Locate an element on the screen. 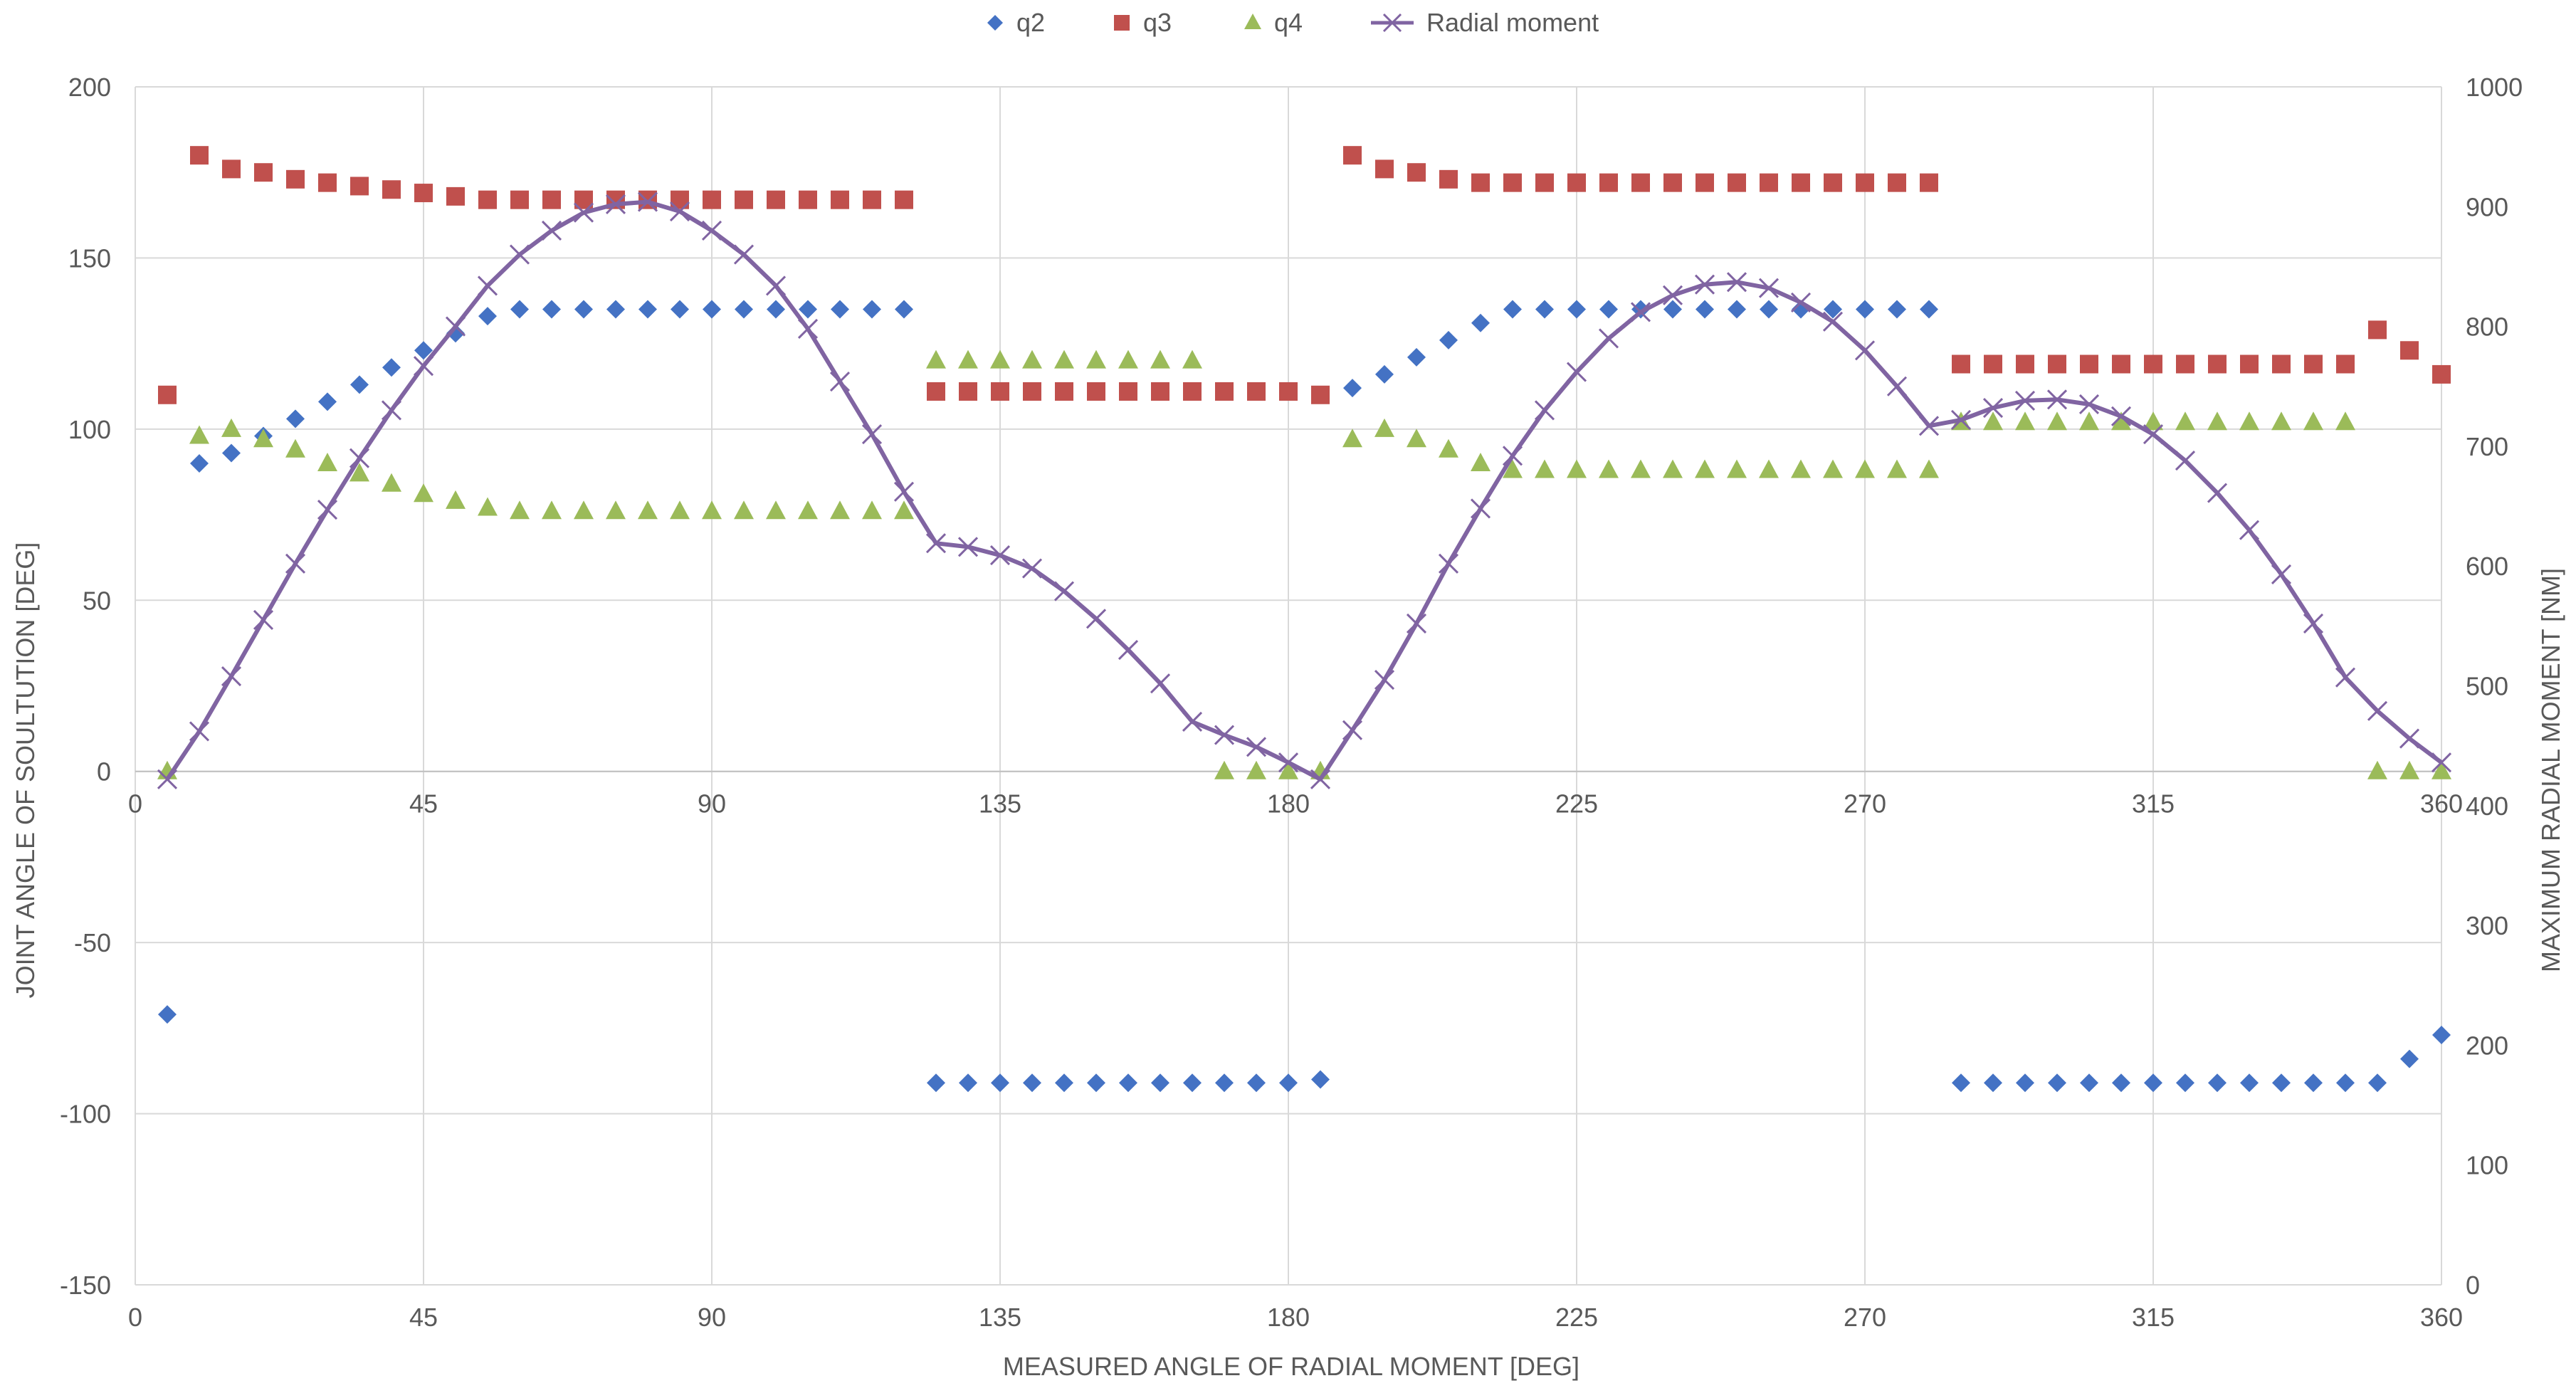  y-tick-label: 50 is located at coordinates (97, 600).